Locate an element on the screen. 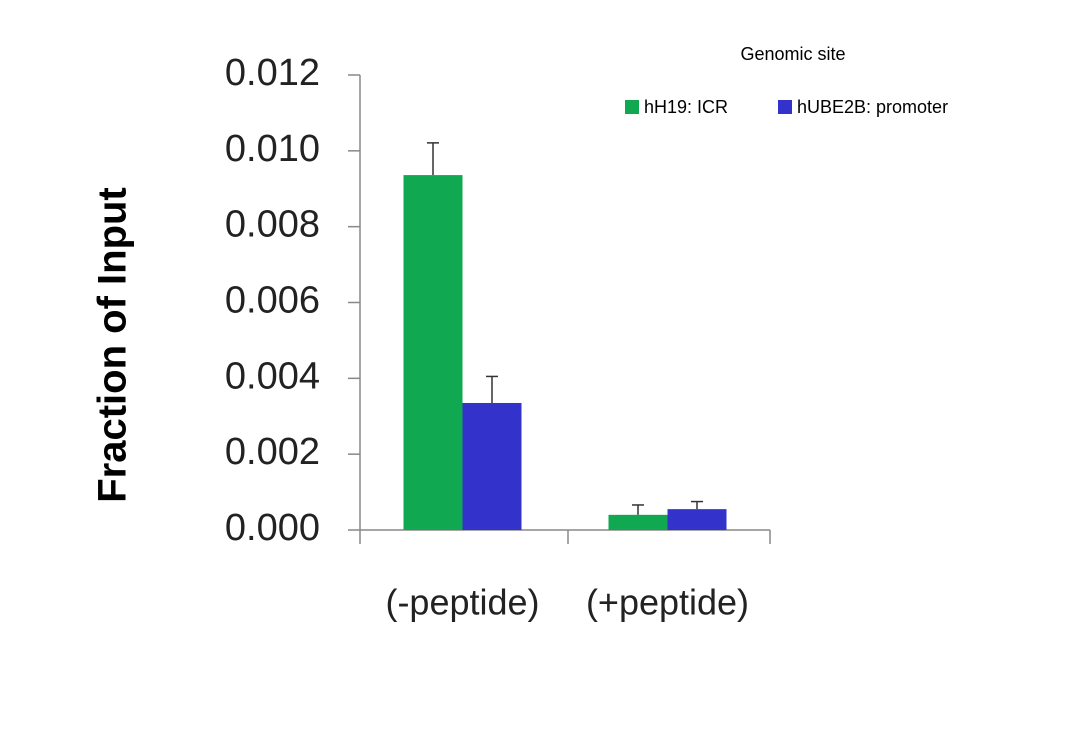 Image resolution: width=1070 pixels, height=738 pixels. x-tick-label: (-peptide) is located at coordinates (462, 602).